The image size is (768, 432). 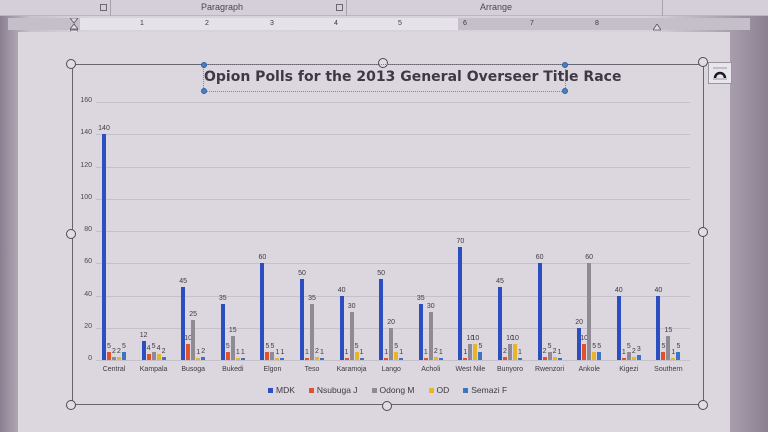 What do you see at coordinates (71, 64) in the screenshot?
I see `resize-handle-top-left` at bounding box center [71, 64].